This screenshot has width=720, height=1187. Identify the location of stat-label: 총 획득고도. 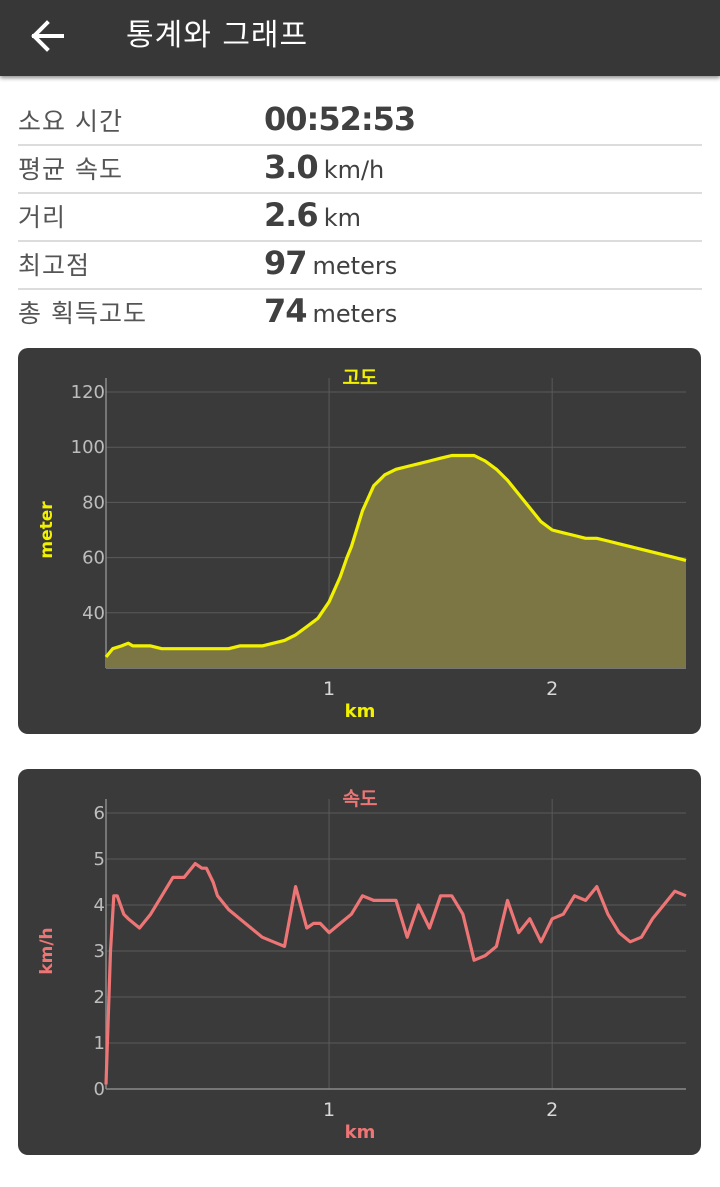
(82, 313).